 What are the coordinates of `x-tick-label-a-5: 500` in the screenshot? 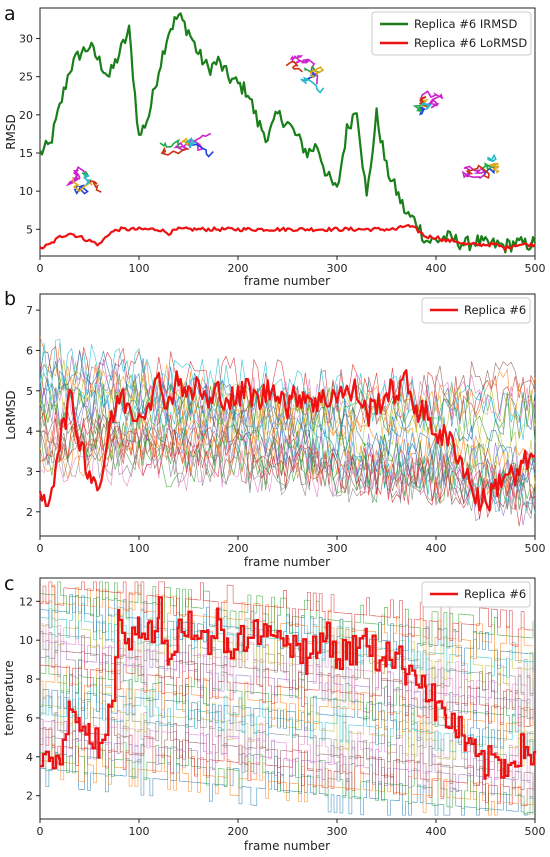 It's located at (535, 268).